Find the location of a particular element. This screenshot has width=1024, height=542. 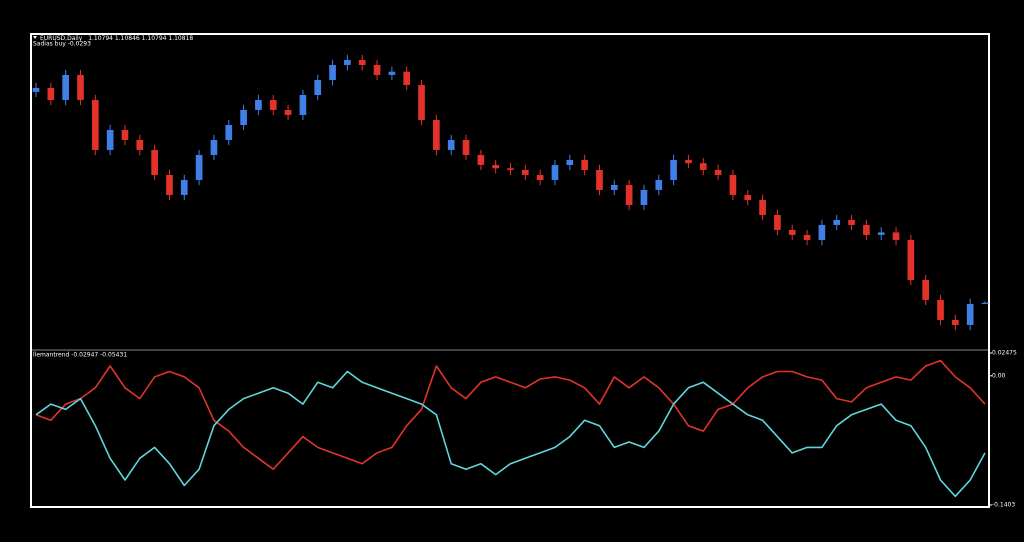

ohlc-low: 1.10794 is located at coordinates (154, 38).